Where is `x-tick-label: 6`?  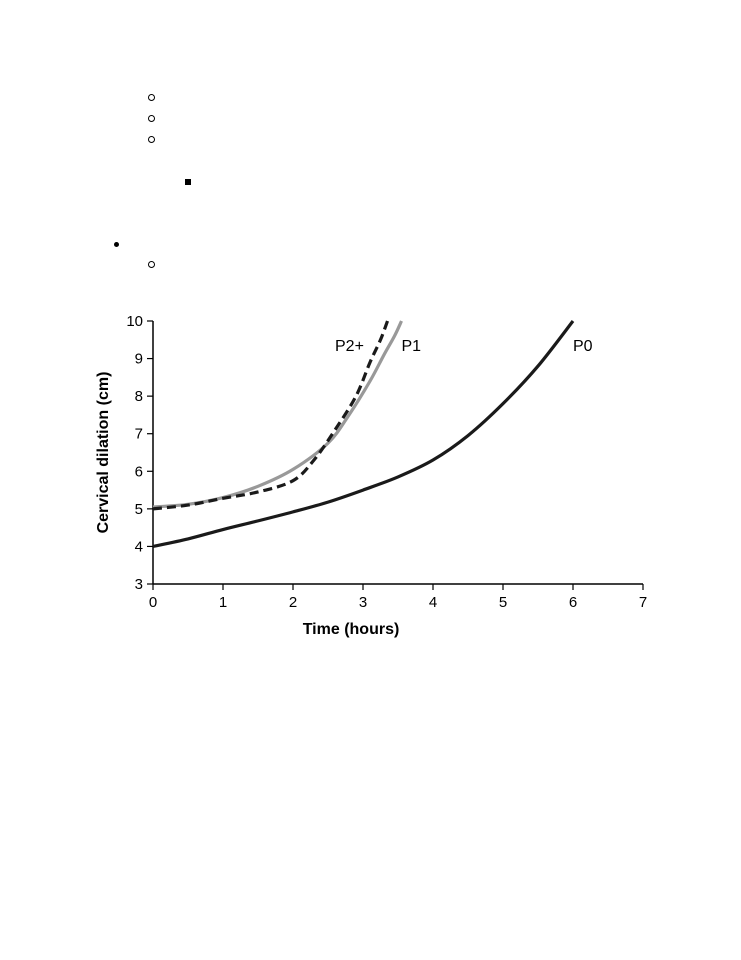
x-tick-label: 6 is located at coordinates (573, 602).